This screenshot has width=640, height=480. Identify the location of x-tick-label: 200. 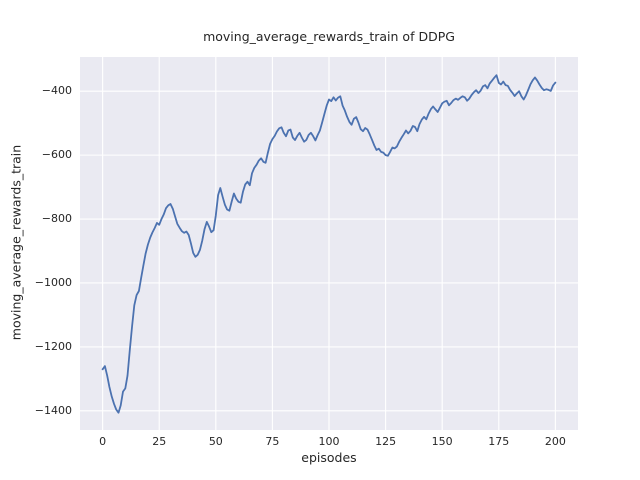
(555, 441).